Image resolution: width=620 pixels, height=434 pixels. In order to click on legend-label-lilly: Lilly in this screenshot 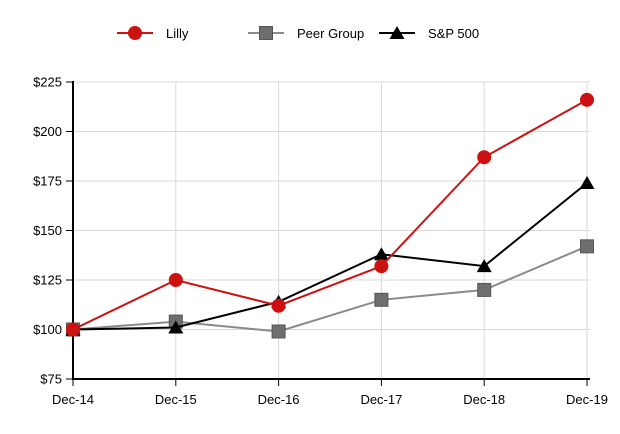, I will do `click(177, 33)`.